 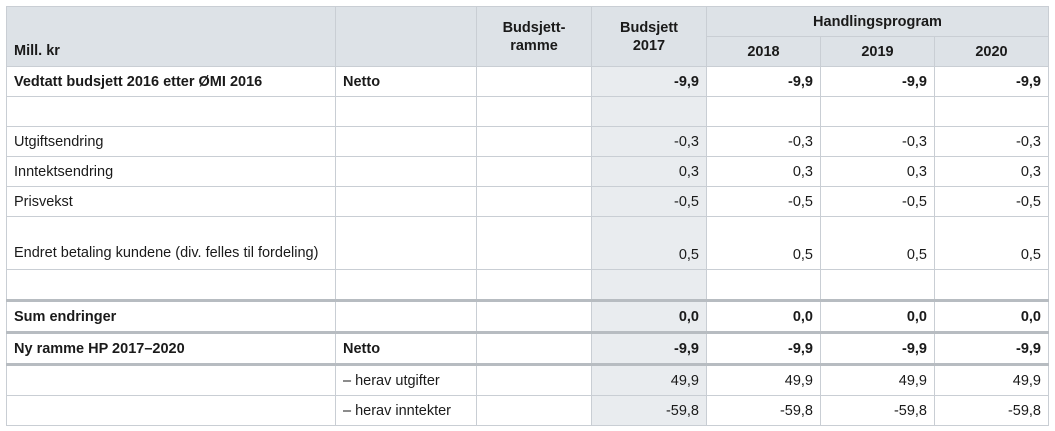 I want to click on cell-2017: 0,0, so click(x=649, y=316).